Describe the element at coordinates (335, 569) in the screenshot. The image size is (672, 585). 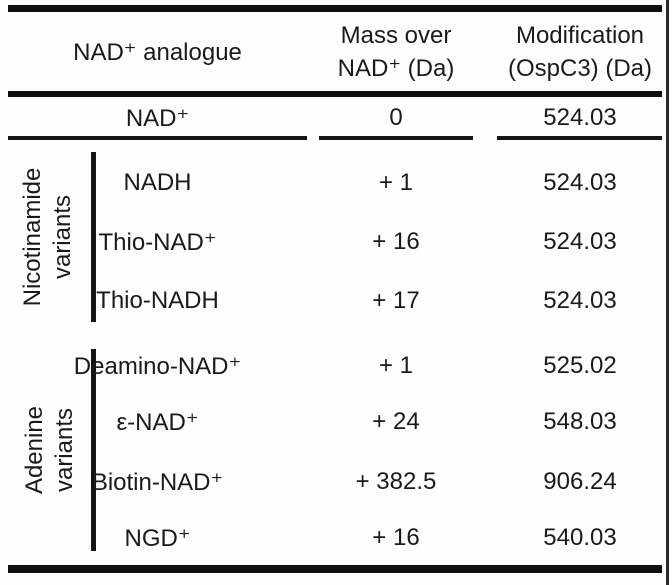
I see `table-bottom-rule` at that location.